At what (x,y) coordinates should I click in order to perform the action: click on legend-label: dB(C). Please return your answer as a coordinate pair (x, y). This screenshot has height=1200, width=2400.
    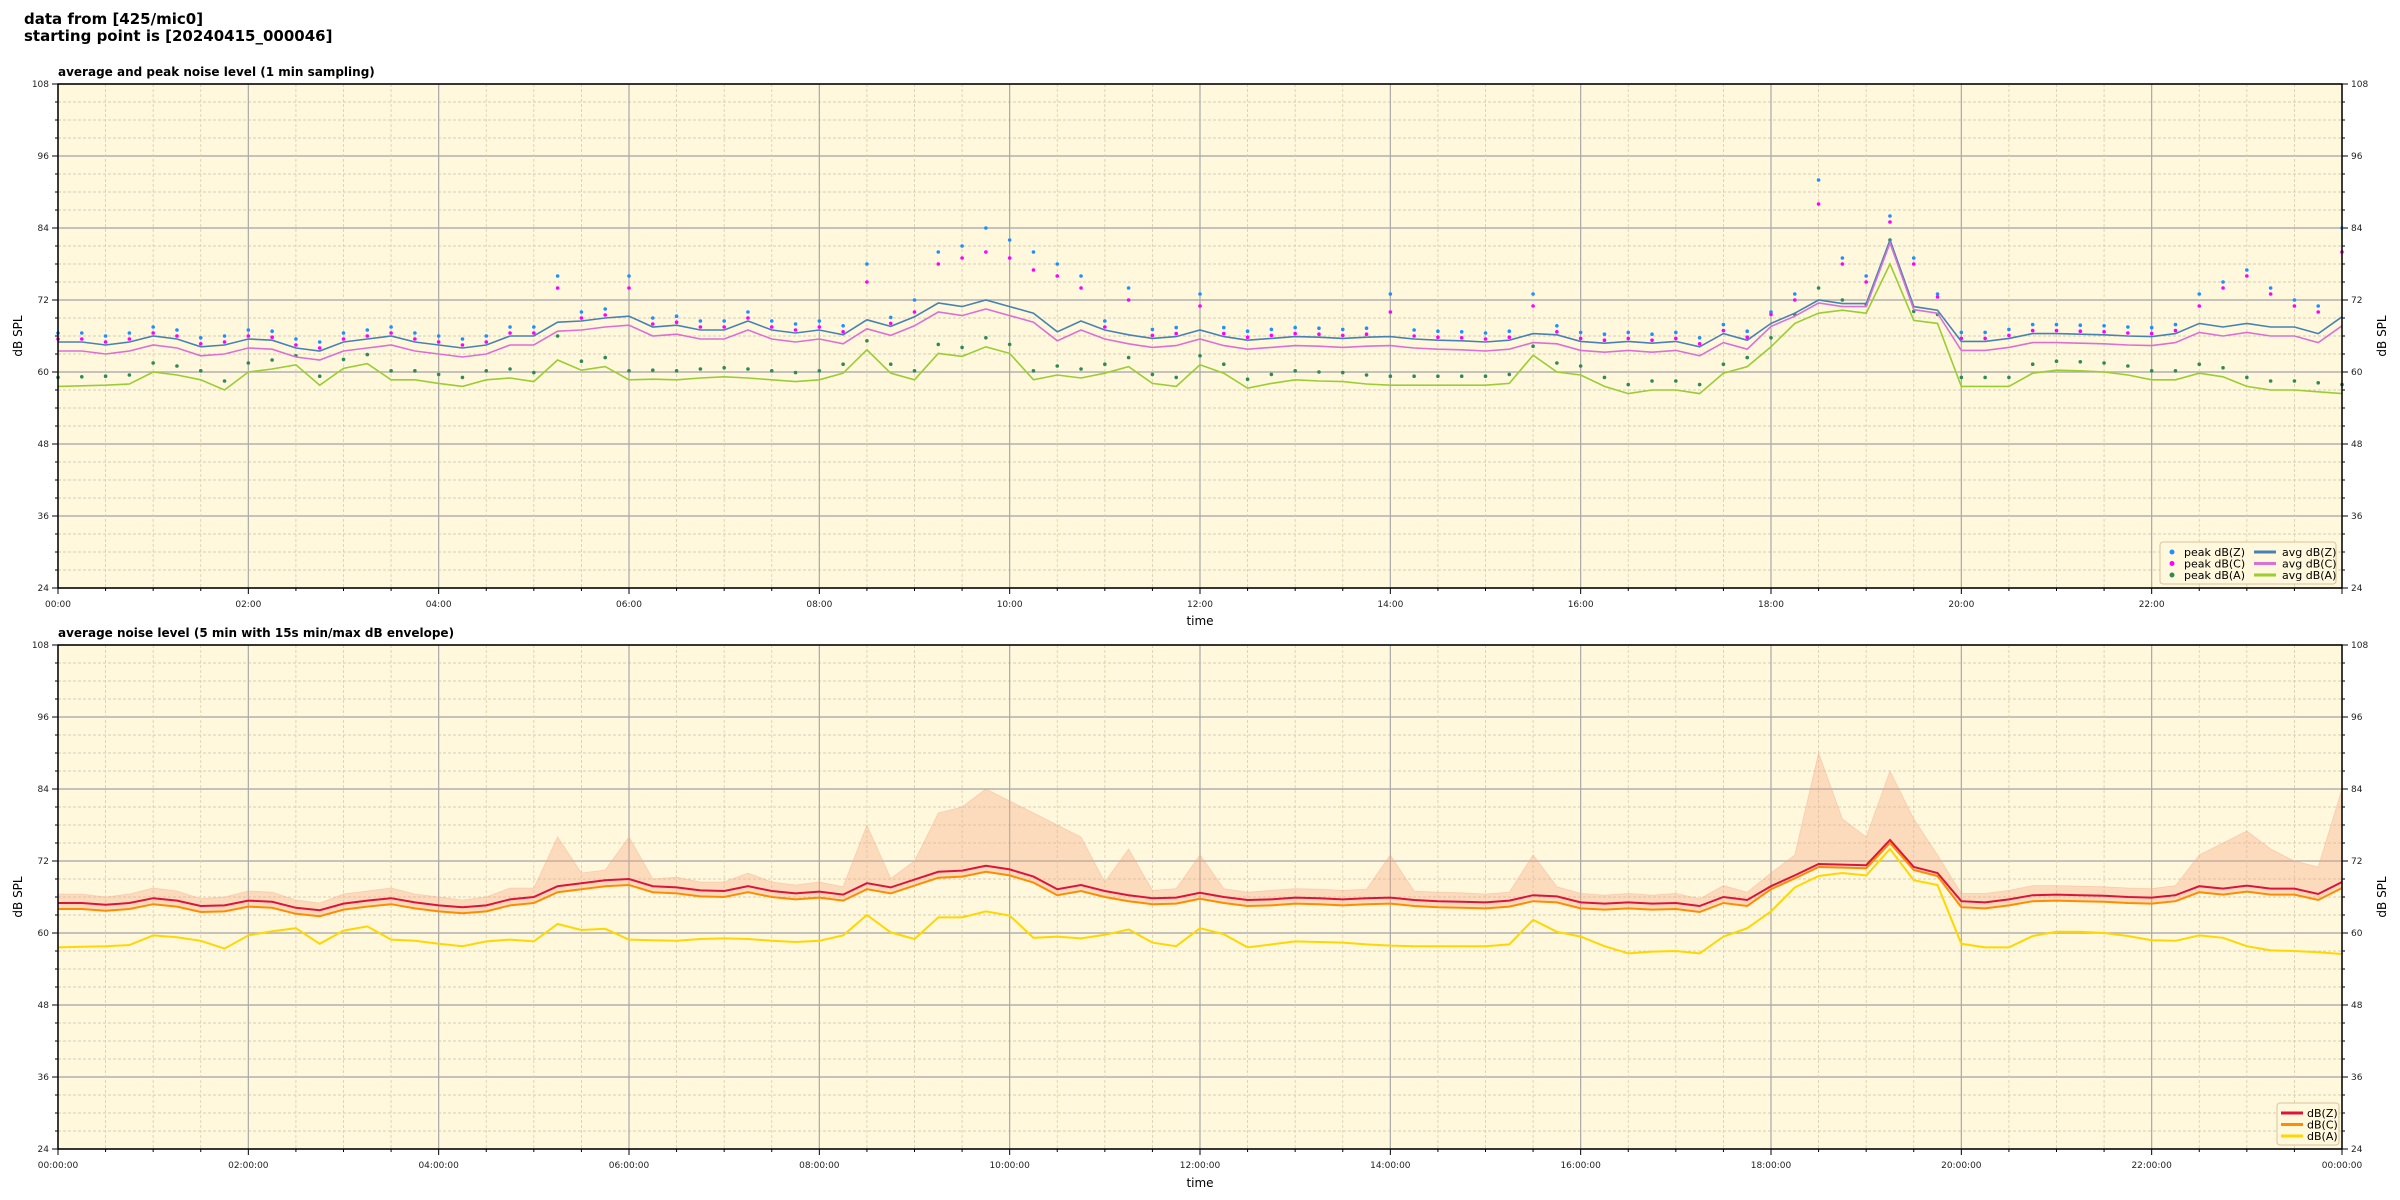
    Looking at the image, I should click on (2322, 1125).